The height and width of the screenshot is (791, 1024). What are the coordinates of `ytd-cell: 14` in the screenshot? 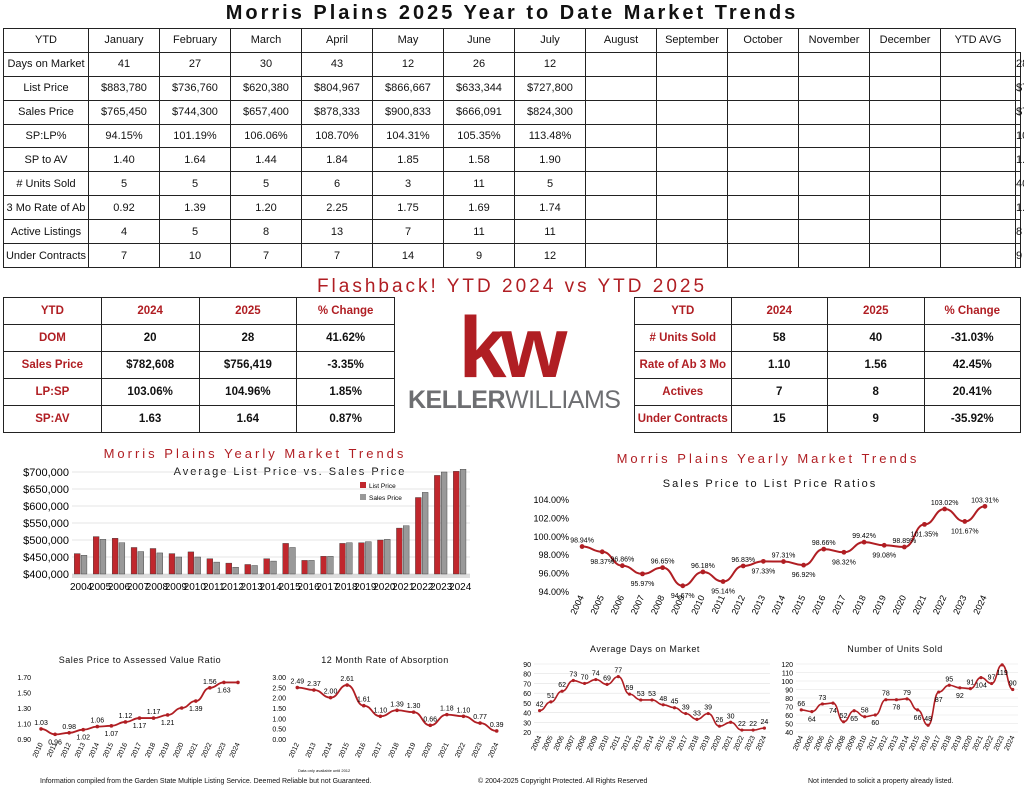 It's located at (408, 255).